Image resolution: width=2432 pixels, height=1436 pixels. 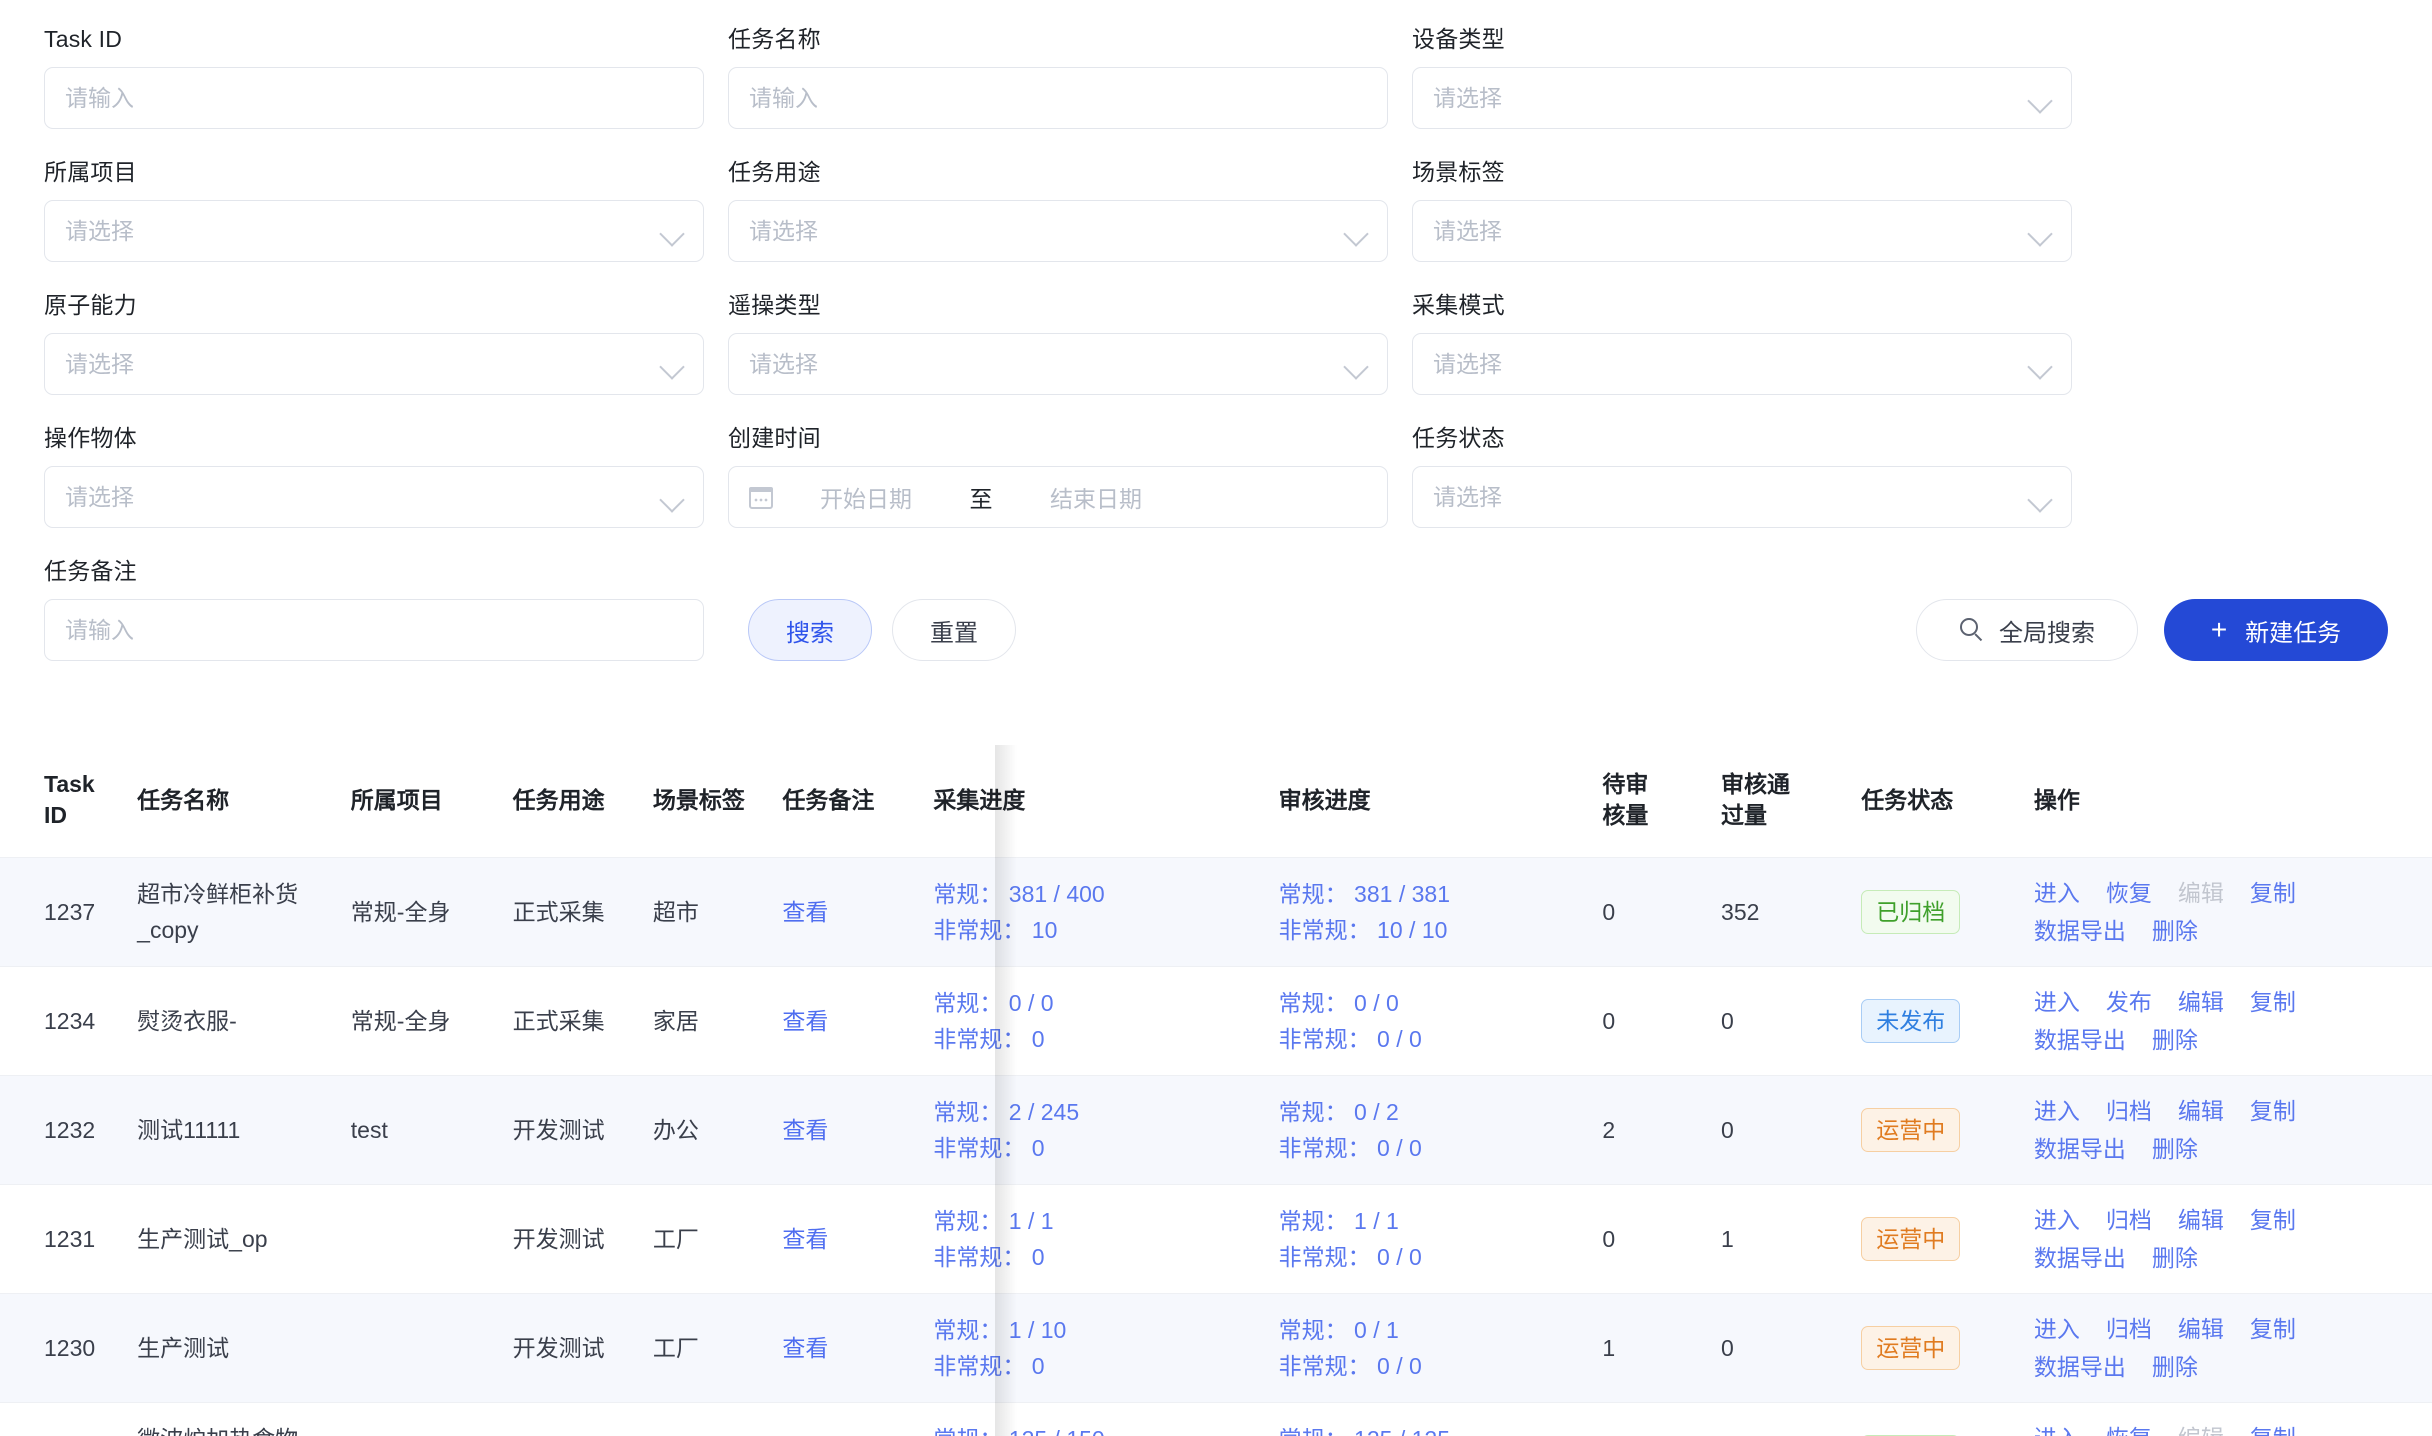 What do you see at coordinates (1428, 1021) in the screenshot?
I see `cell-review-progress: 常规： 0 / 0 非常规： 0 / 0` at bounding box center [1428, 1021].